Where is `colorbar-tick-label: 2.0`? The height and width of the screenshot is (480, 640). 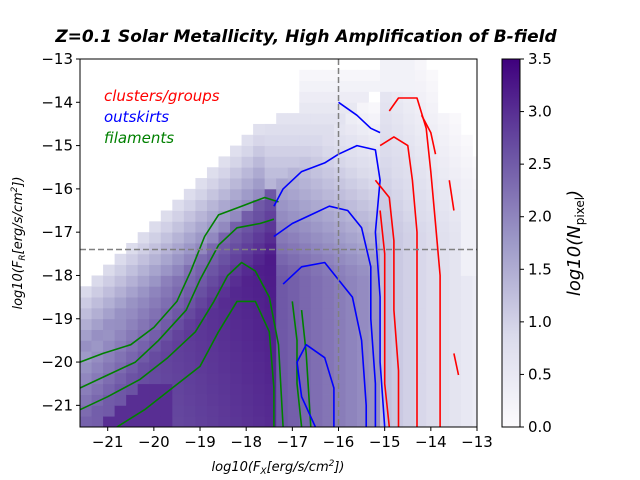 colorbar-tick-label: 2.0 is located at coordinates (540, 217).